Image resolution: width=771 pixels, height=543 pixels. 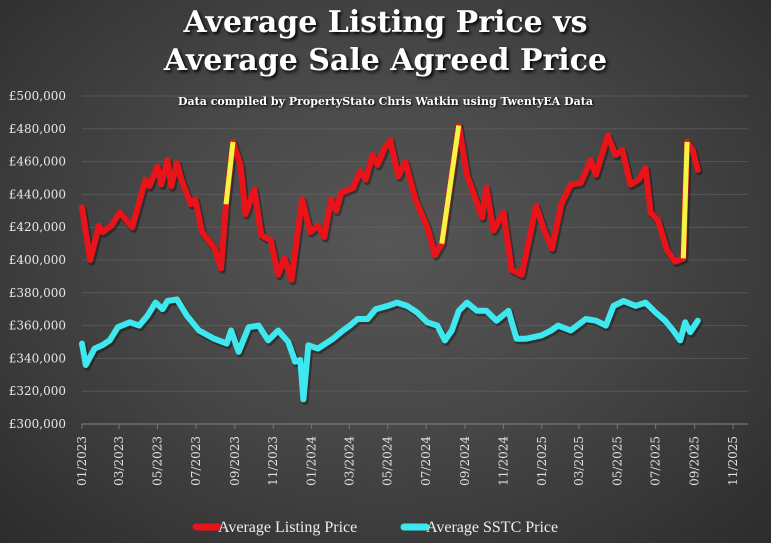 What do you see at coordinates (617, 461) in the screenshot?
I see `x-tick-label: 05/2025` at bounding box center [617, 461].